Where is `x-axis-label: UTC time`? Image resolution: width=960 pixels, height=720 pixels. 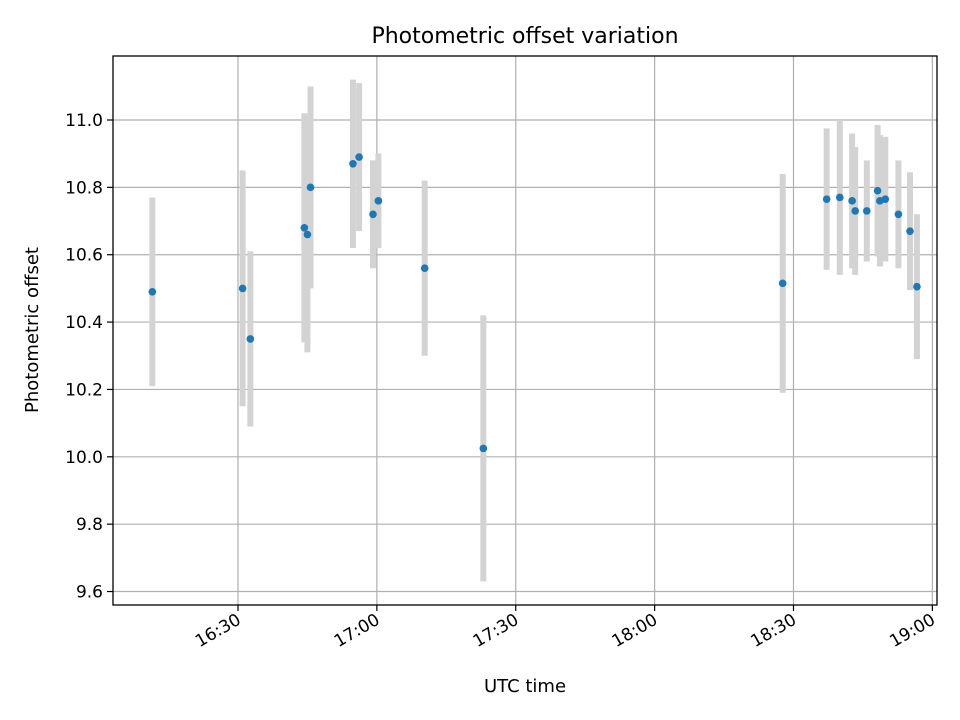 x-axis-label: UTC time is located at coordinates (525, 686).